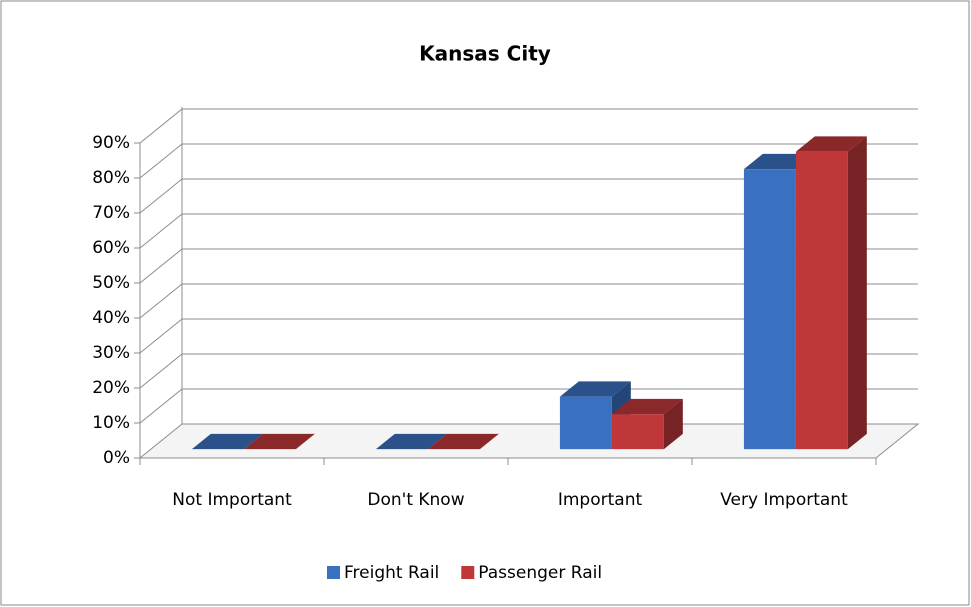  Describe the element at coordinates (111, 388) in the screenshot. I see `y-tick-label: 20%` at that location.